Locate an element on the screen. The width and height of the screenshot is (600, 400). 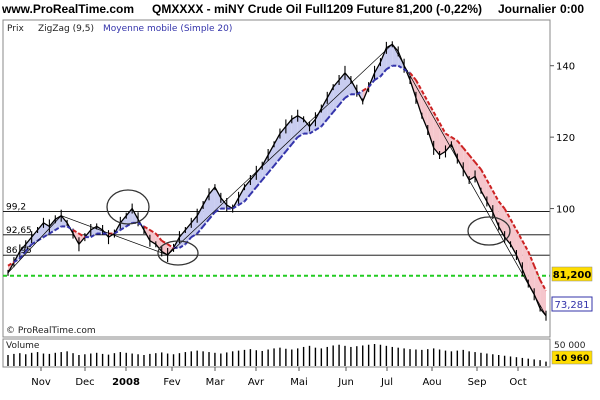
volume-bars is located at coordinates (277, 355).